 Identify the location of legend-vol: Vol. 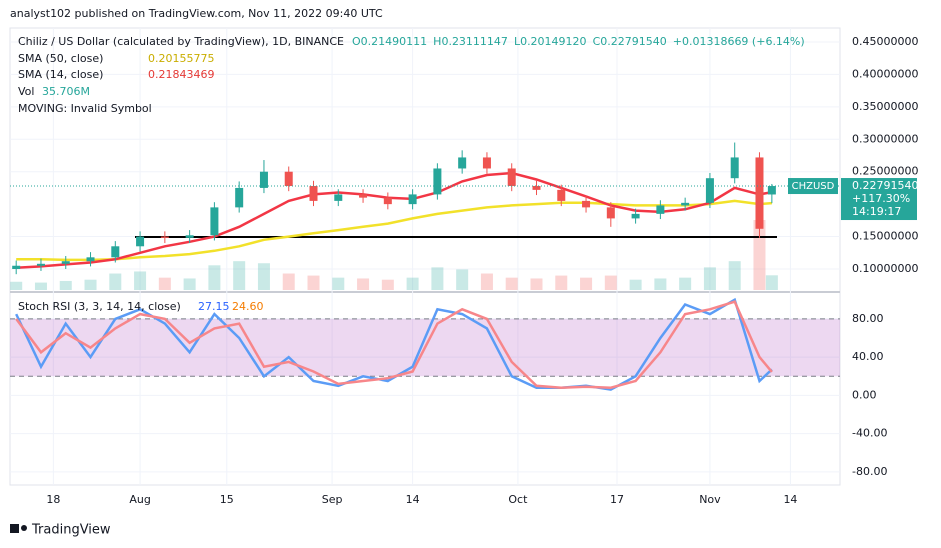
(26, 91).